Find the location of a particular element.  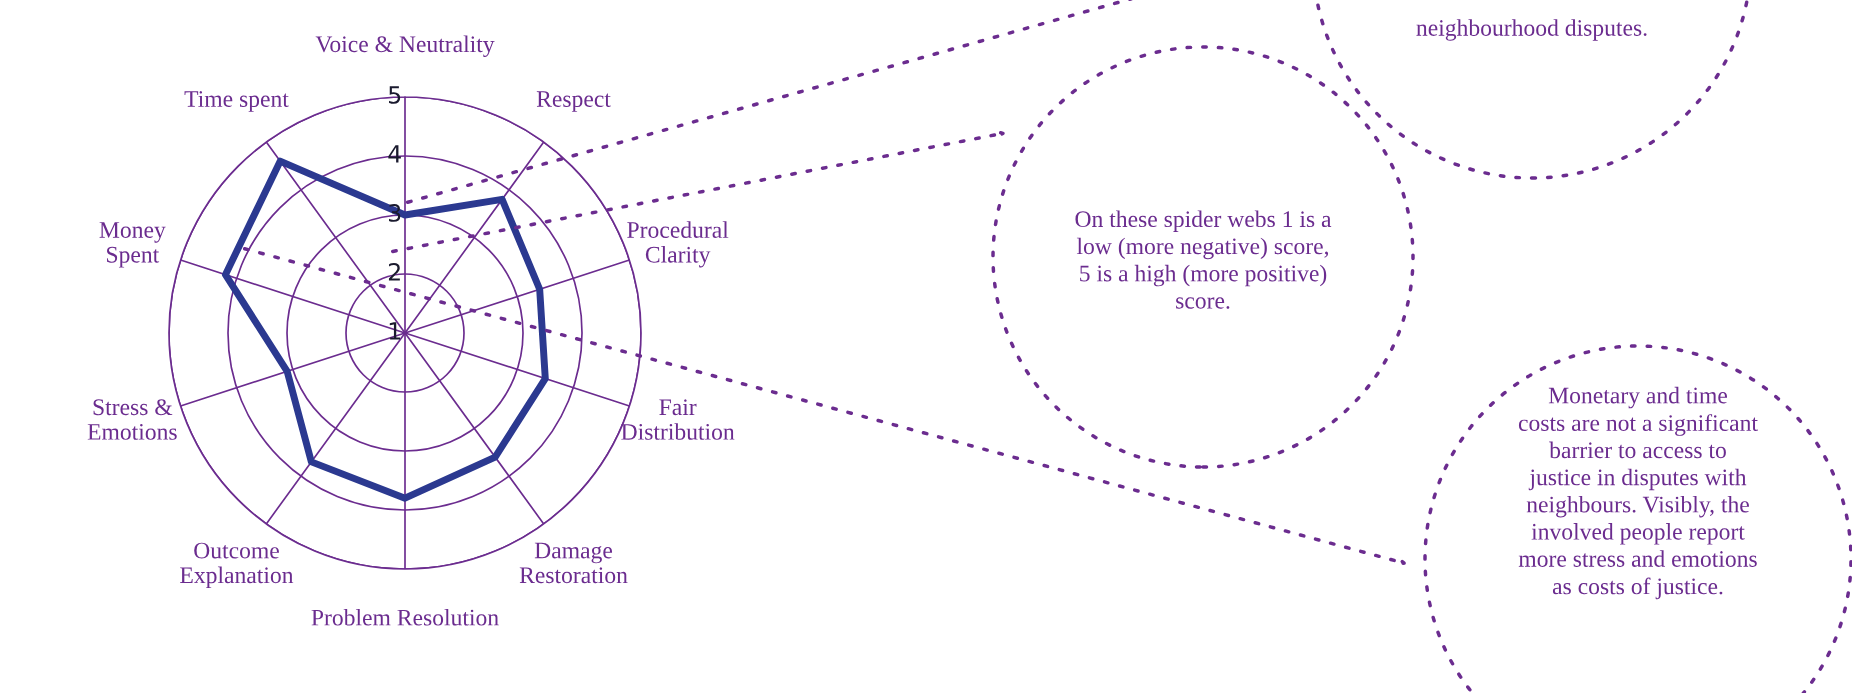

spoke-label: Damage Restoration is located at coordinates (573, 563).